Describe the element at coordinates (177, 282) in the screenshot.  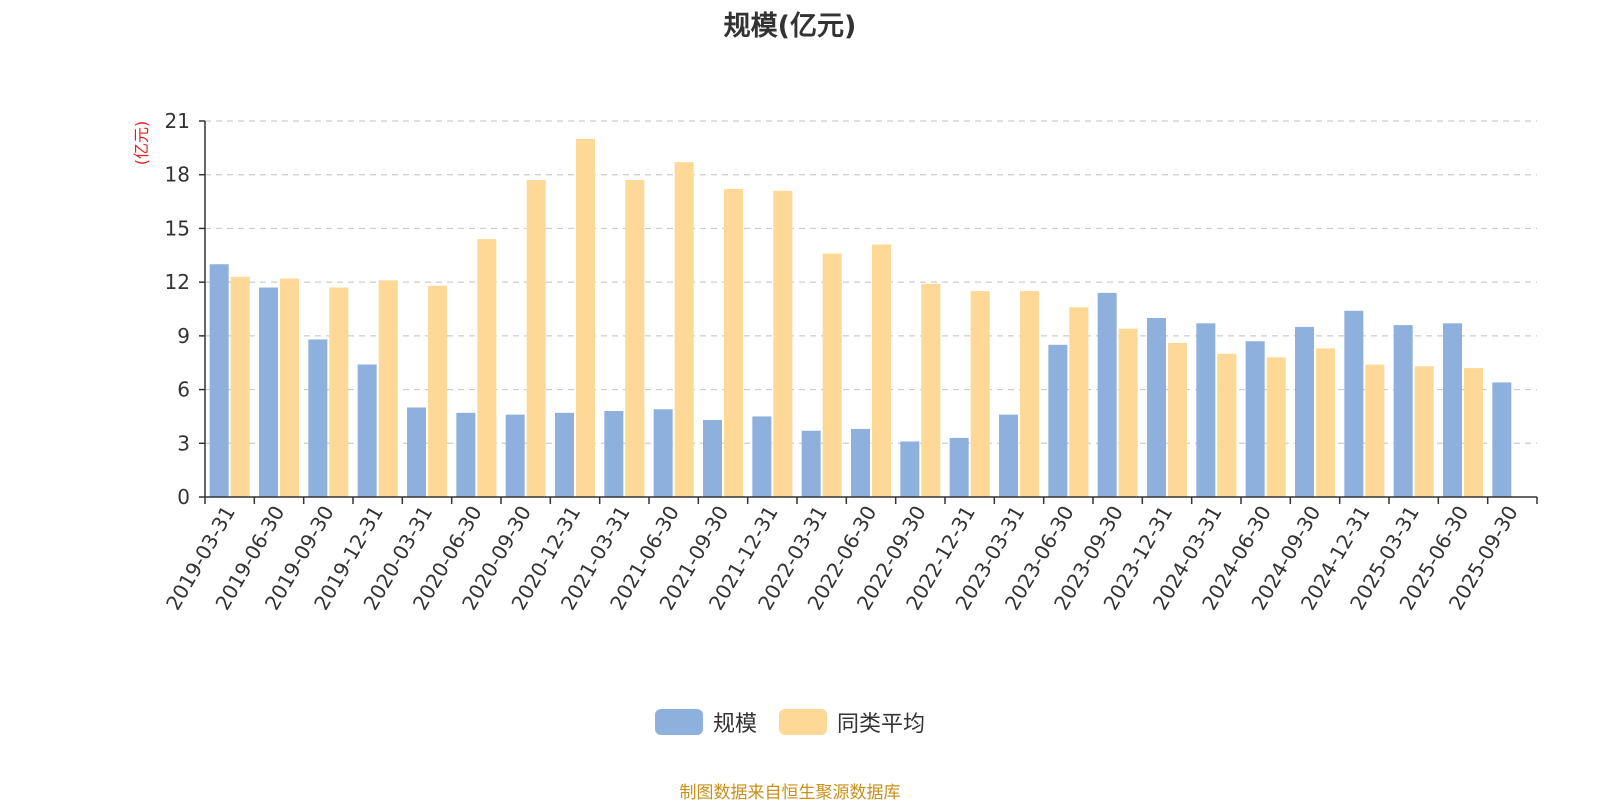
I see `y-tick-label: 12` at that location.